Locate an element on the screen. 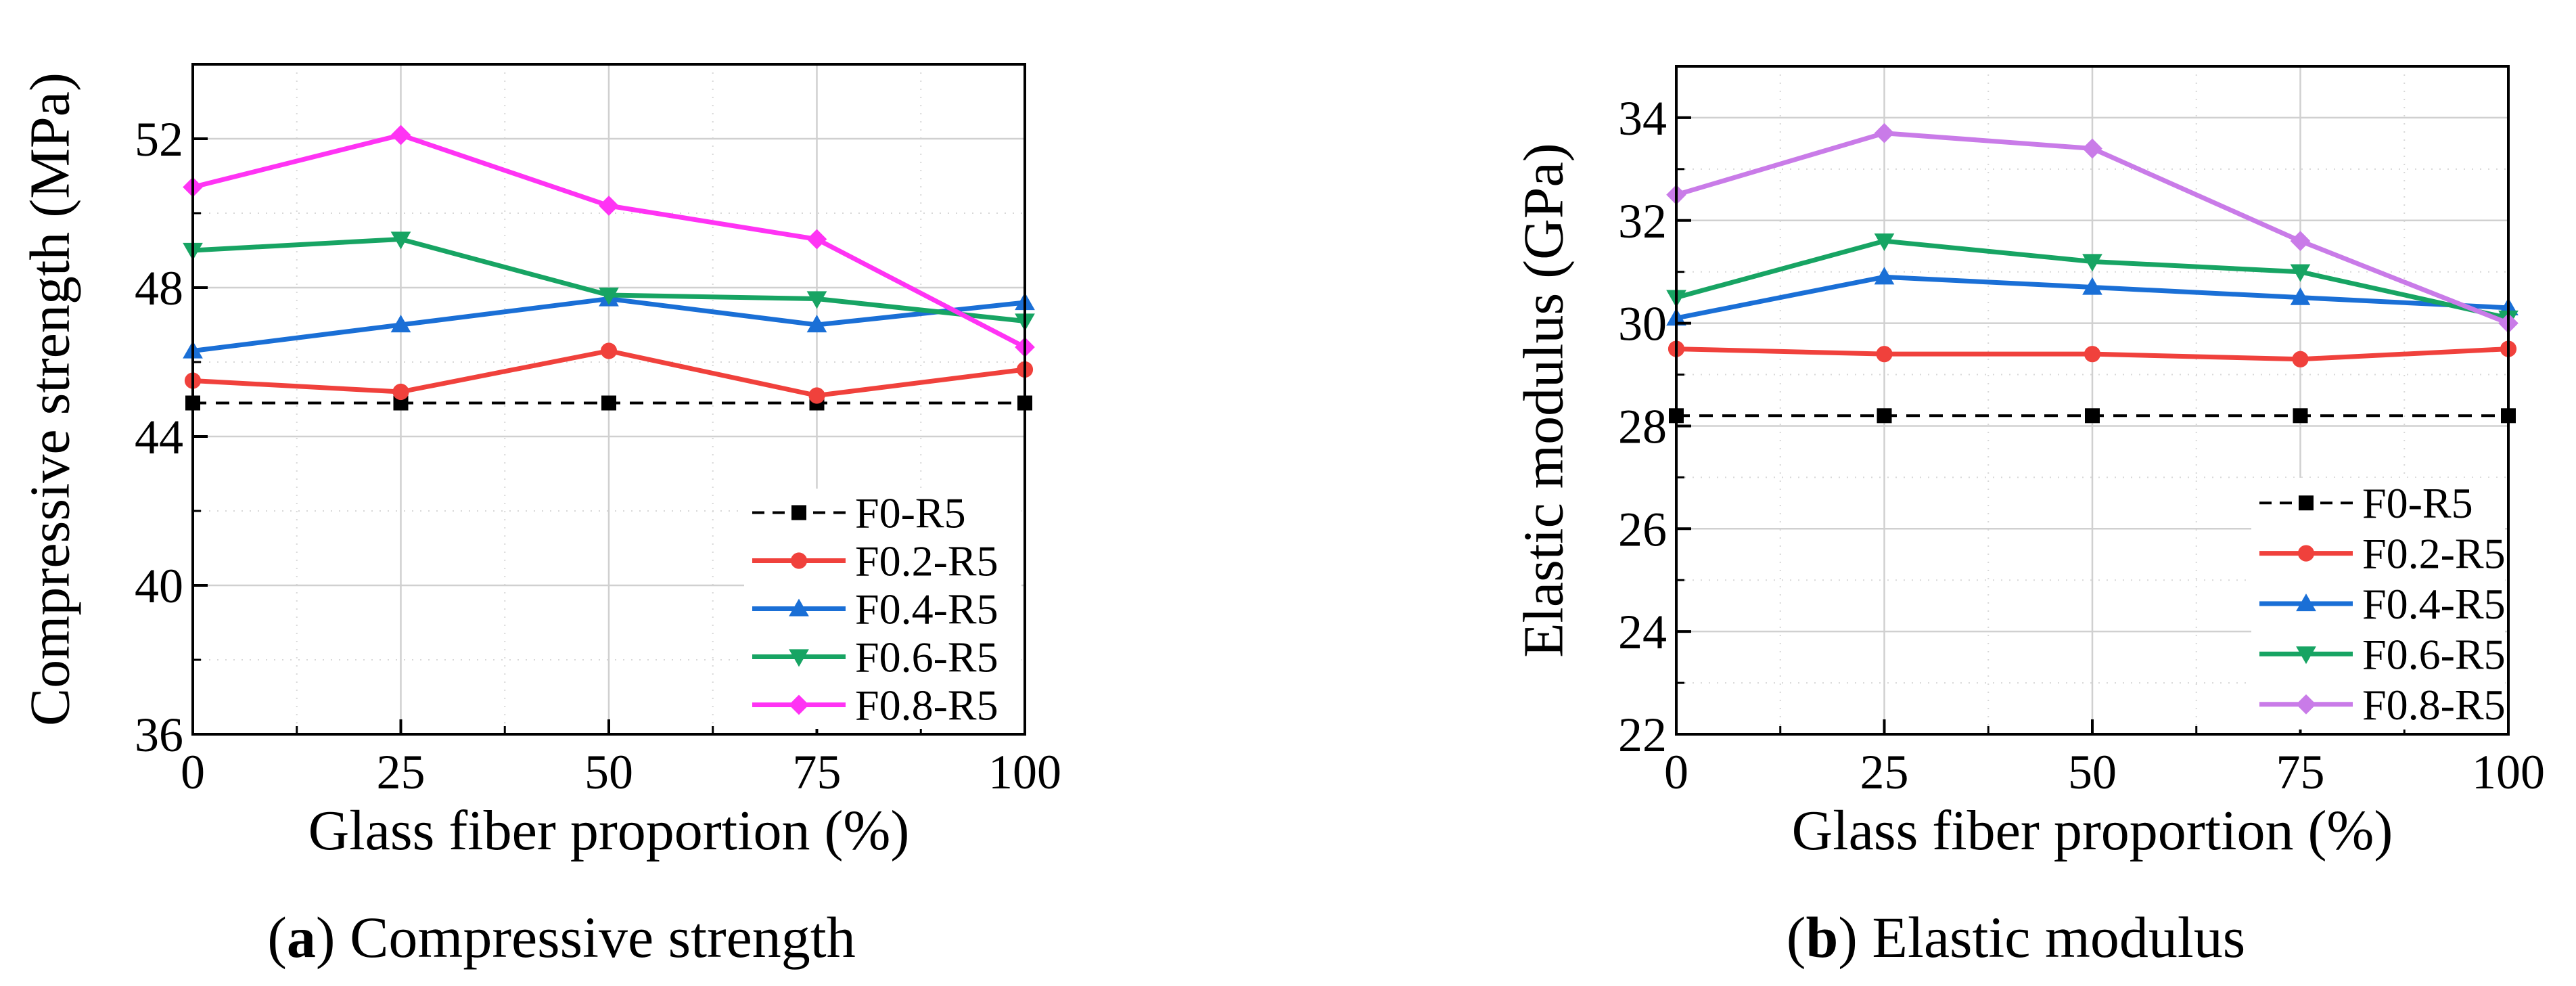 The height and width of the screenshot is (986, 2576). y-tick-label: 22 is located at coordinates (1642, 735).